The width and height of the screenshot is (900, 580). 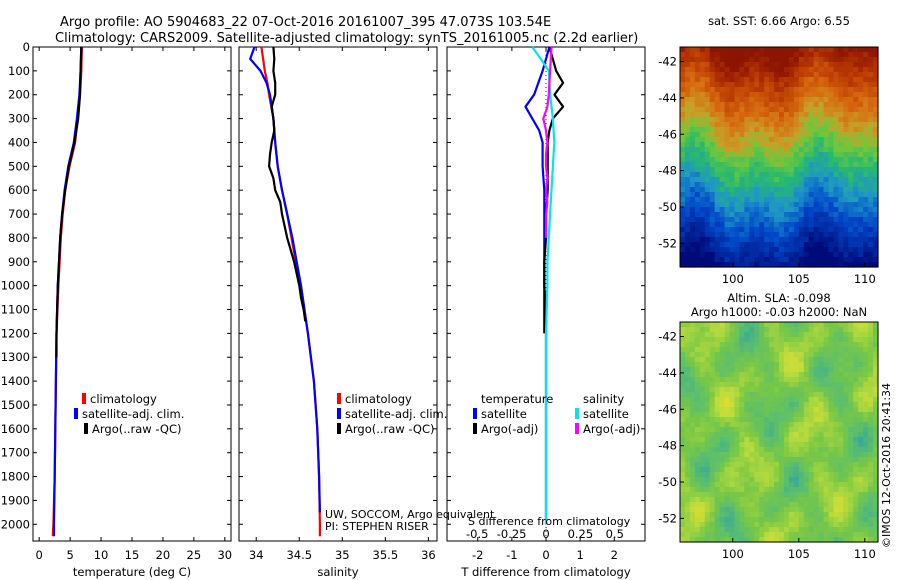 I want to click on map-lon-label: 105, so click(x=799, y=279).